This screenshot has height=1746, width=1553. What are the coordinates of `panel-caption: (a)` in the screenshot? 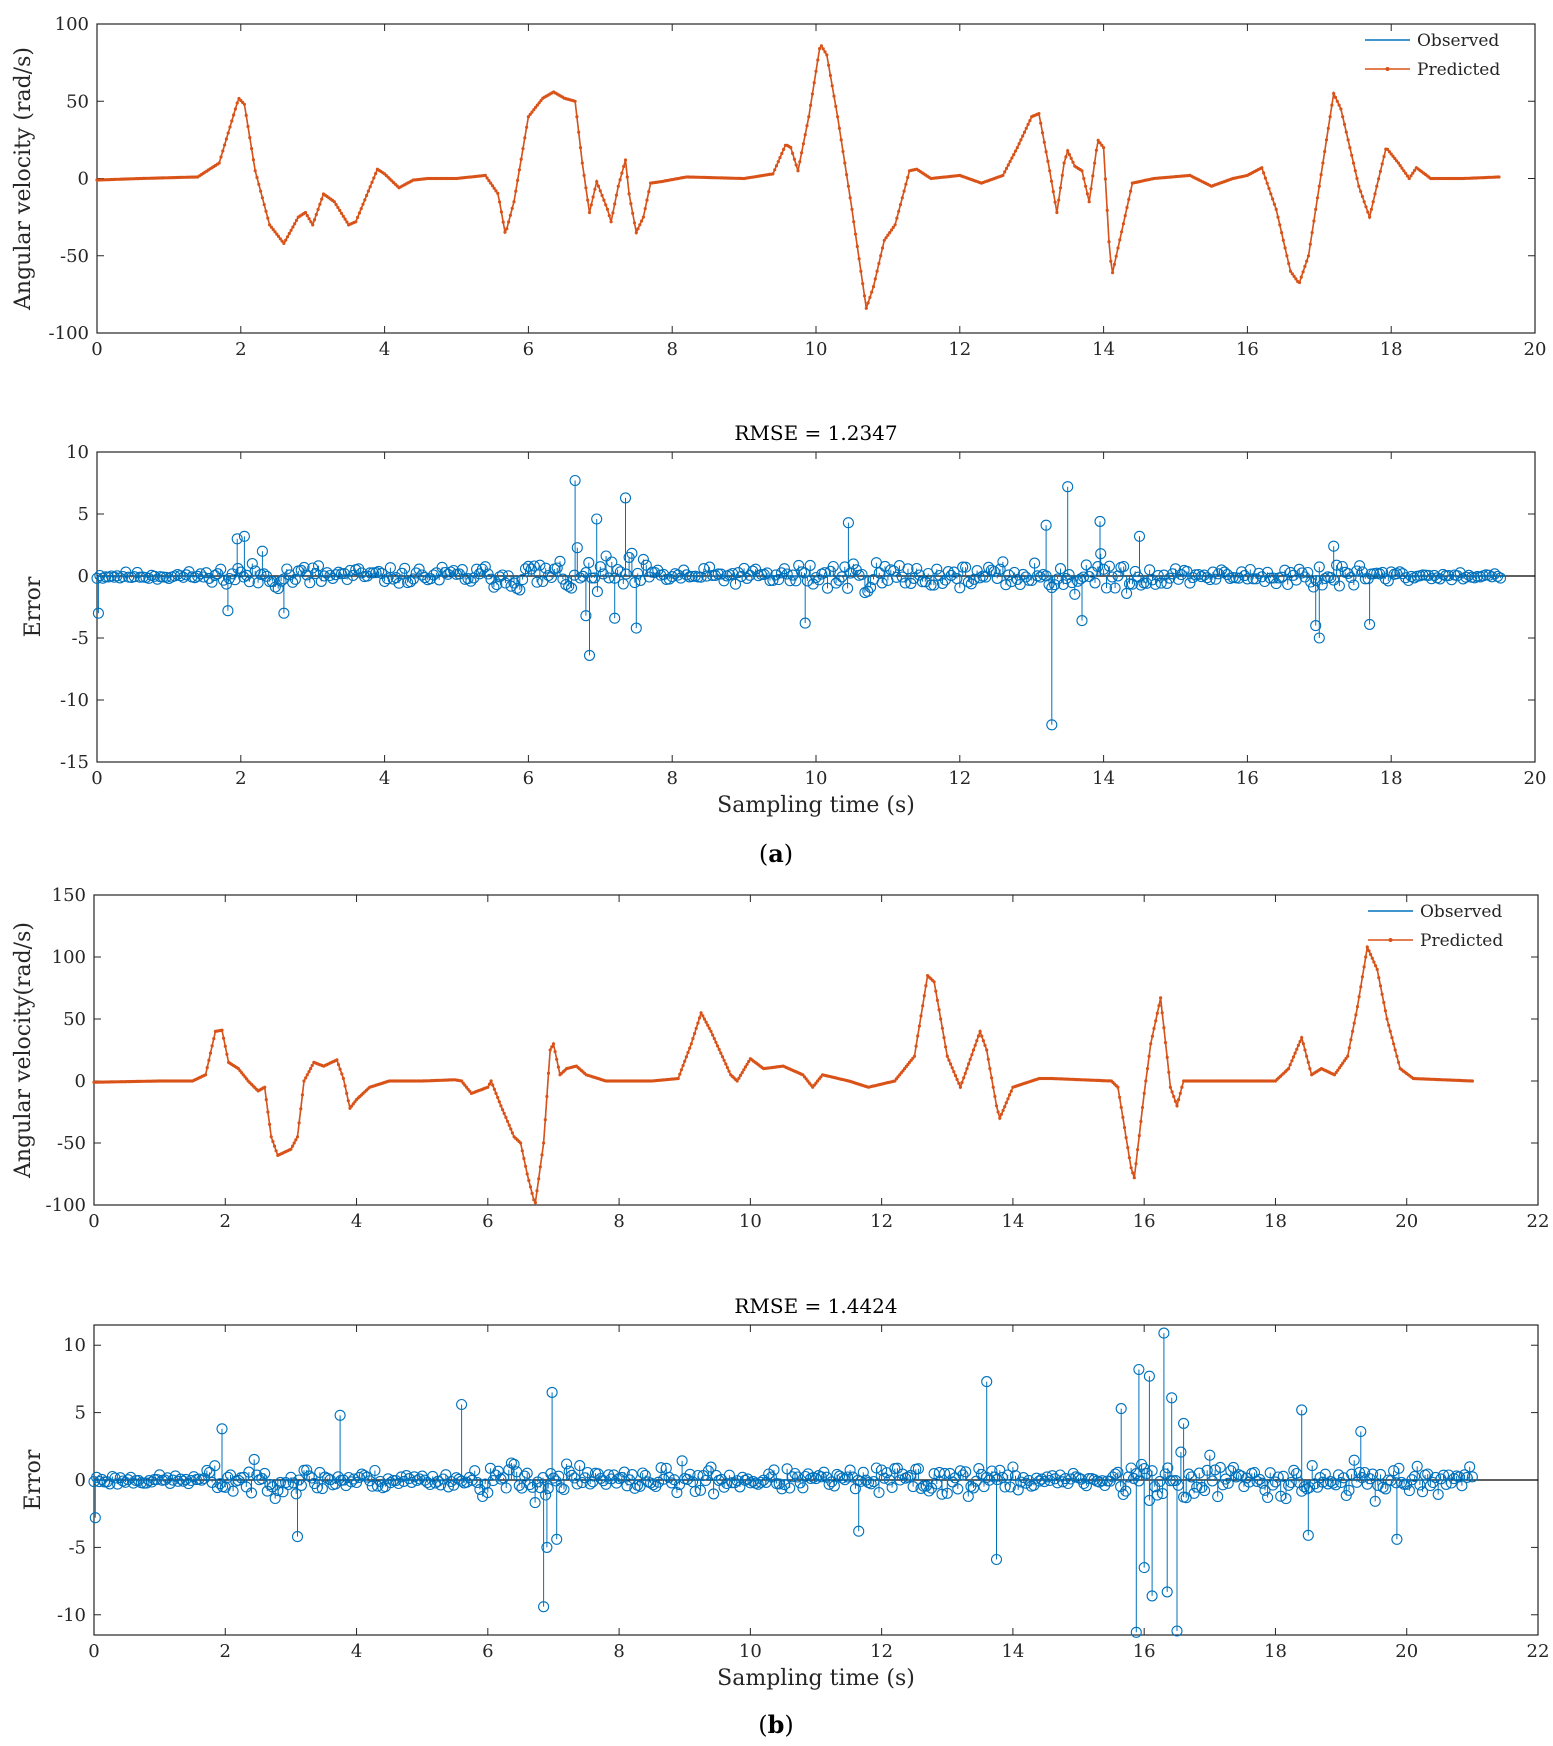 It's located at (776, 853).